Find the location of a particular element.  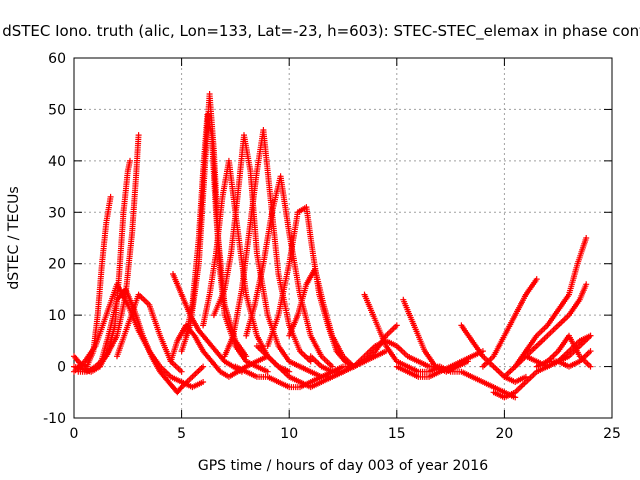

y-tick-label: 20 is located at coordinates (57, 265).